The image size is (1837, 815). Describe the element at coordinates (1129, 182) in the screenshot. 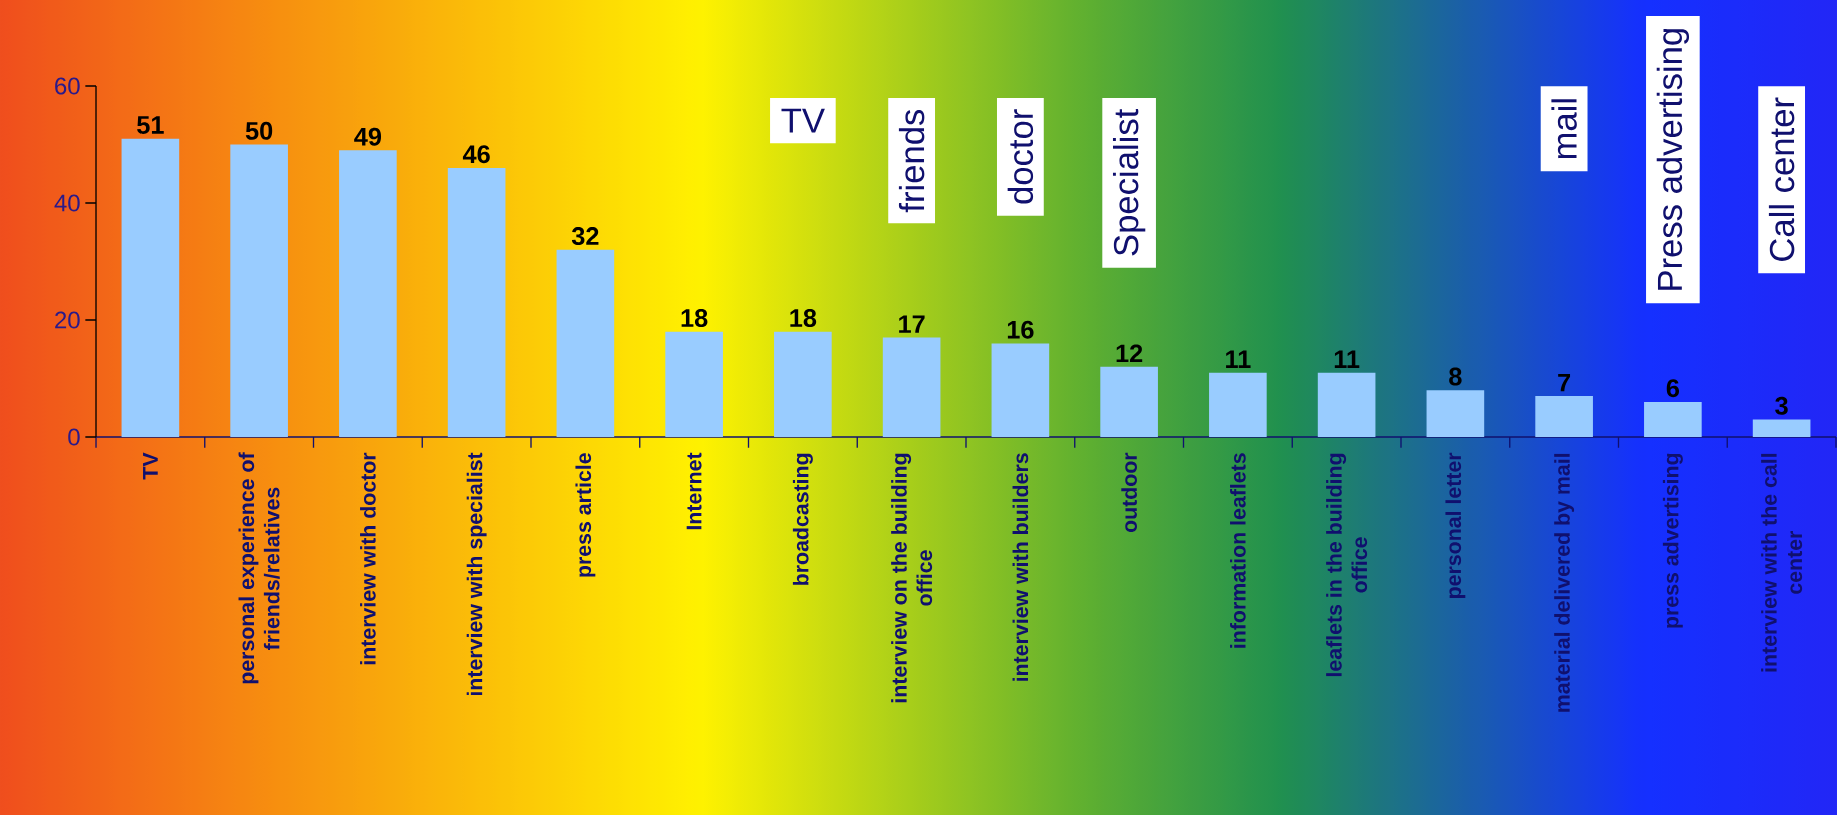

I see `annotation: Specialist` at that location.